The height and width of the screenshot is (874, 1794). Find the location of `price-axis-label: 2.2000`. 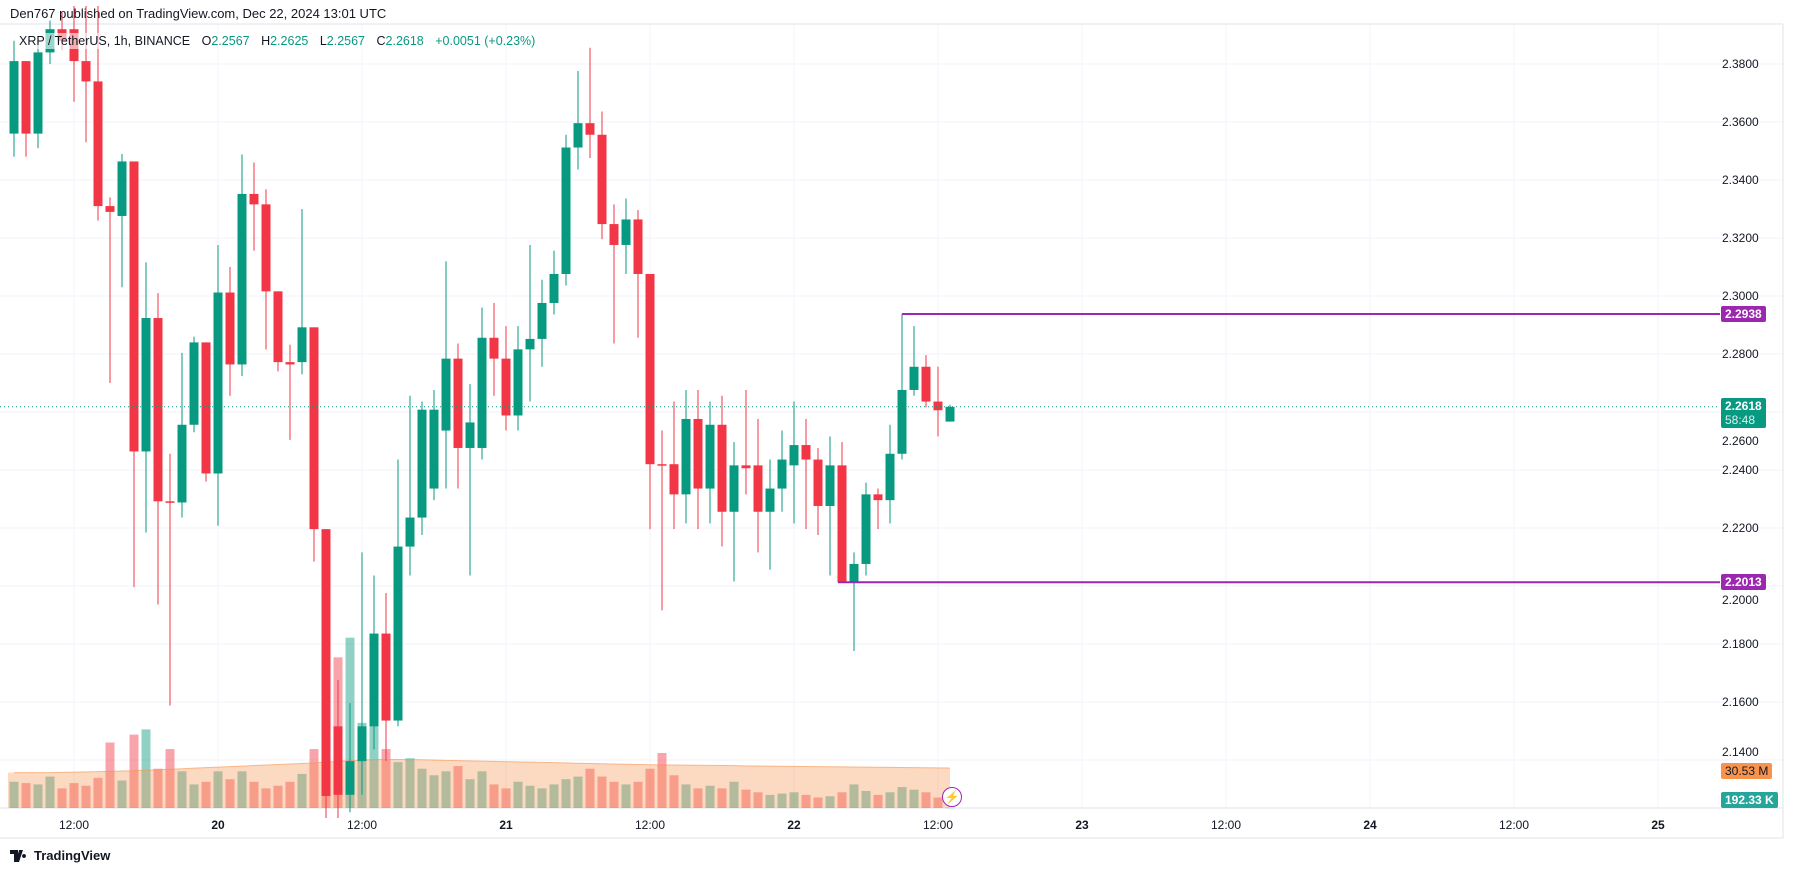

price-axis-label: 2.2000 is located at coordinates (1740, 600).